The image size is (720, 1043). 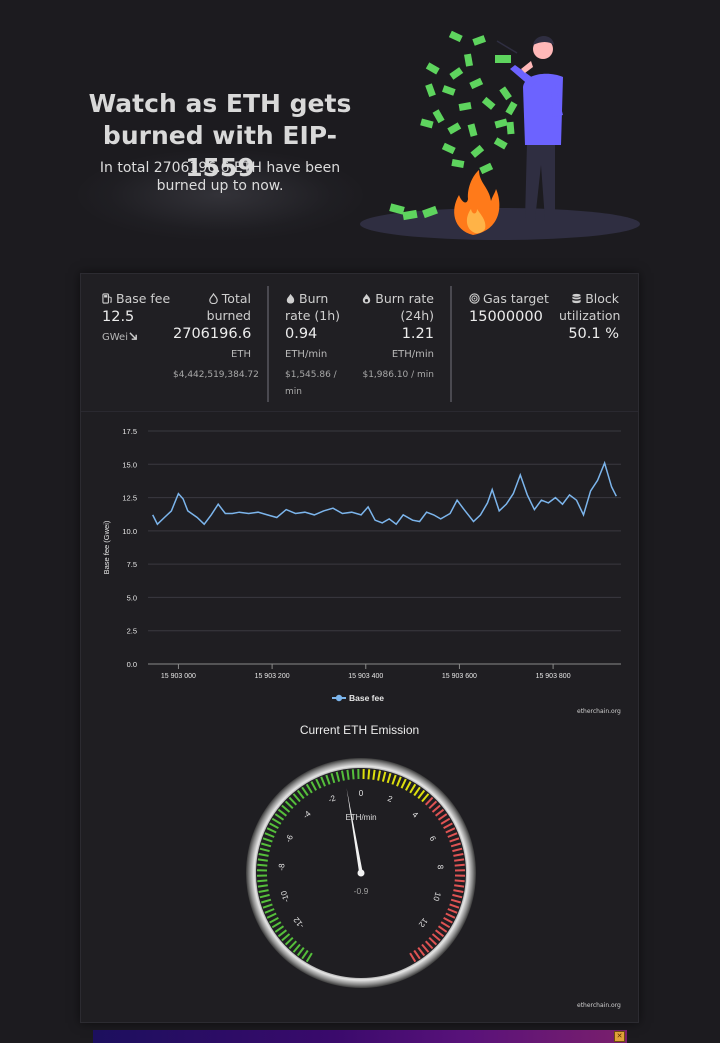 What do you see at coordinates (143, 298) in the screenshot?
I see `base-fee-label: Base fee` at bounding box center [143, 298].